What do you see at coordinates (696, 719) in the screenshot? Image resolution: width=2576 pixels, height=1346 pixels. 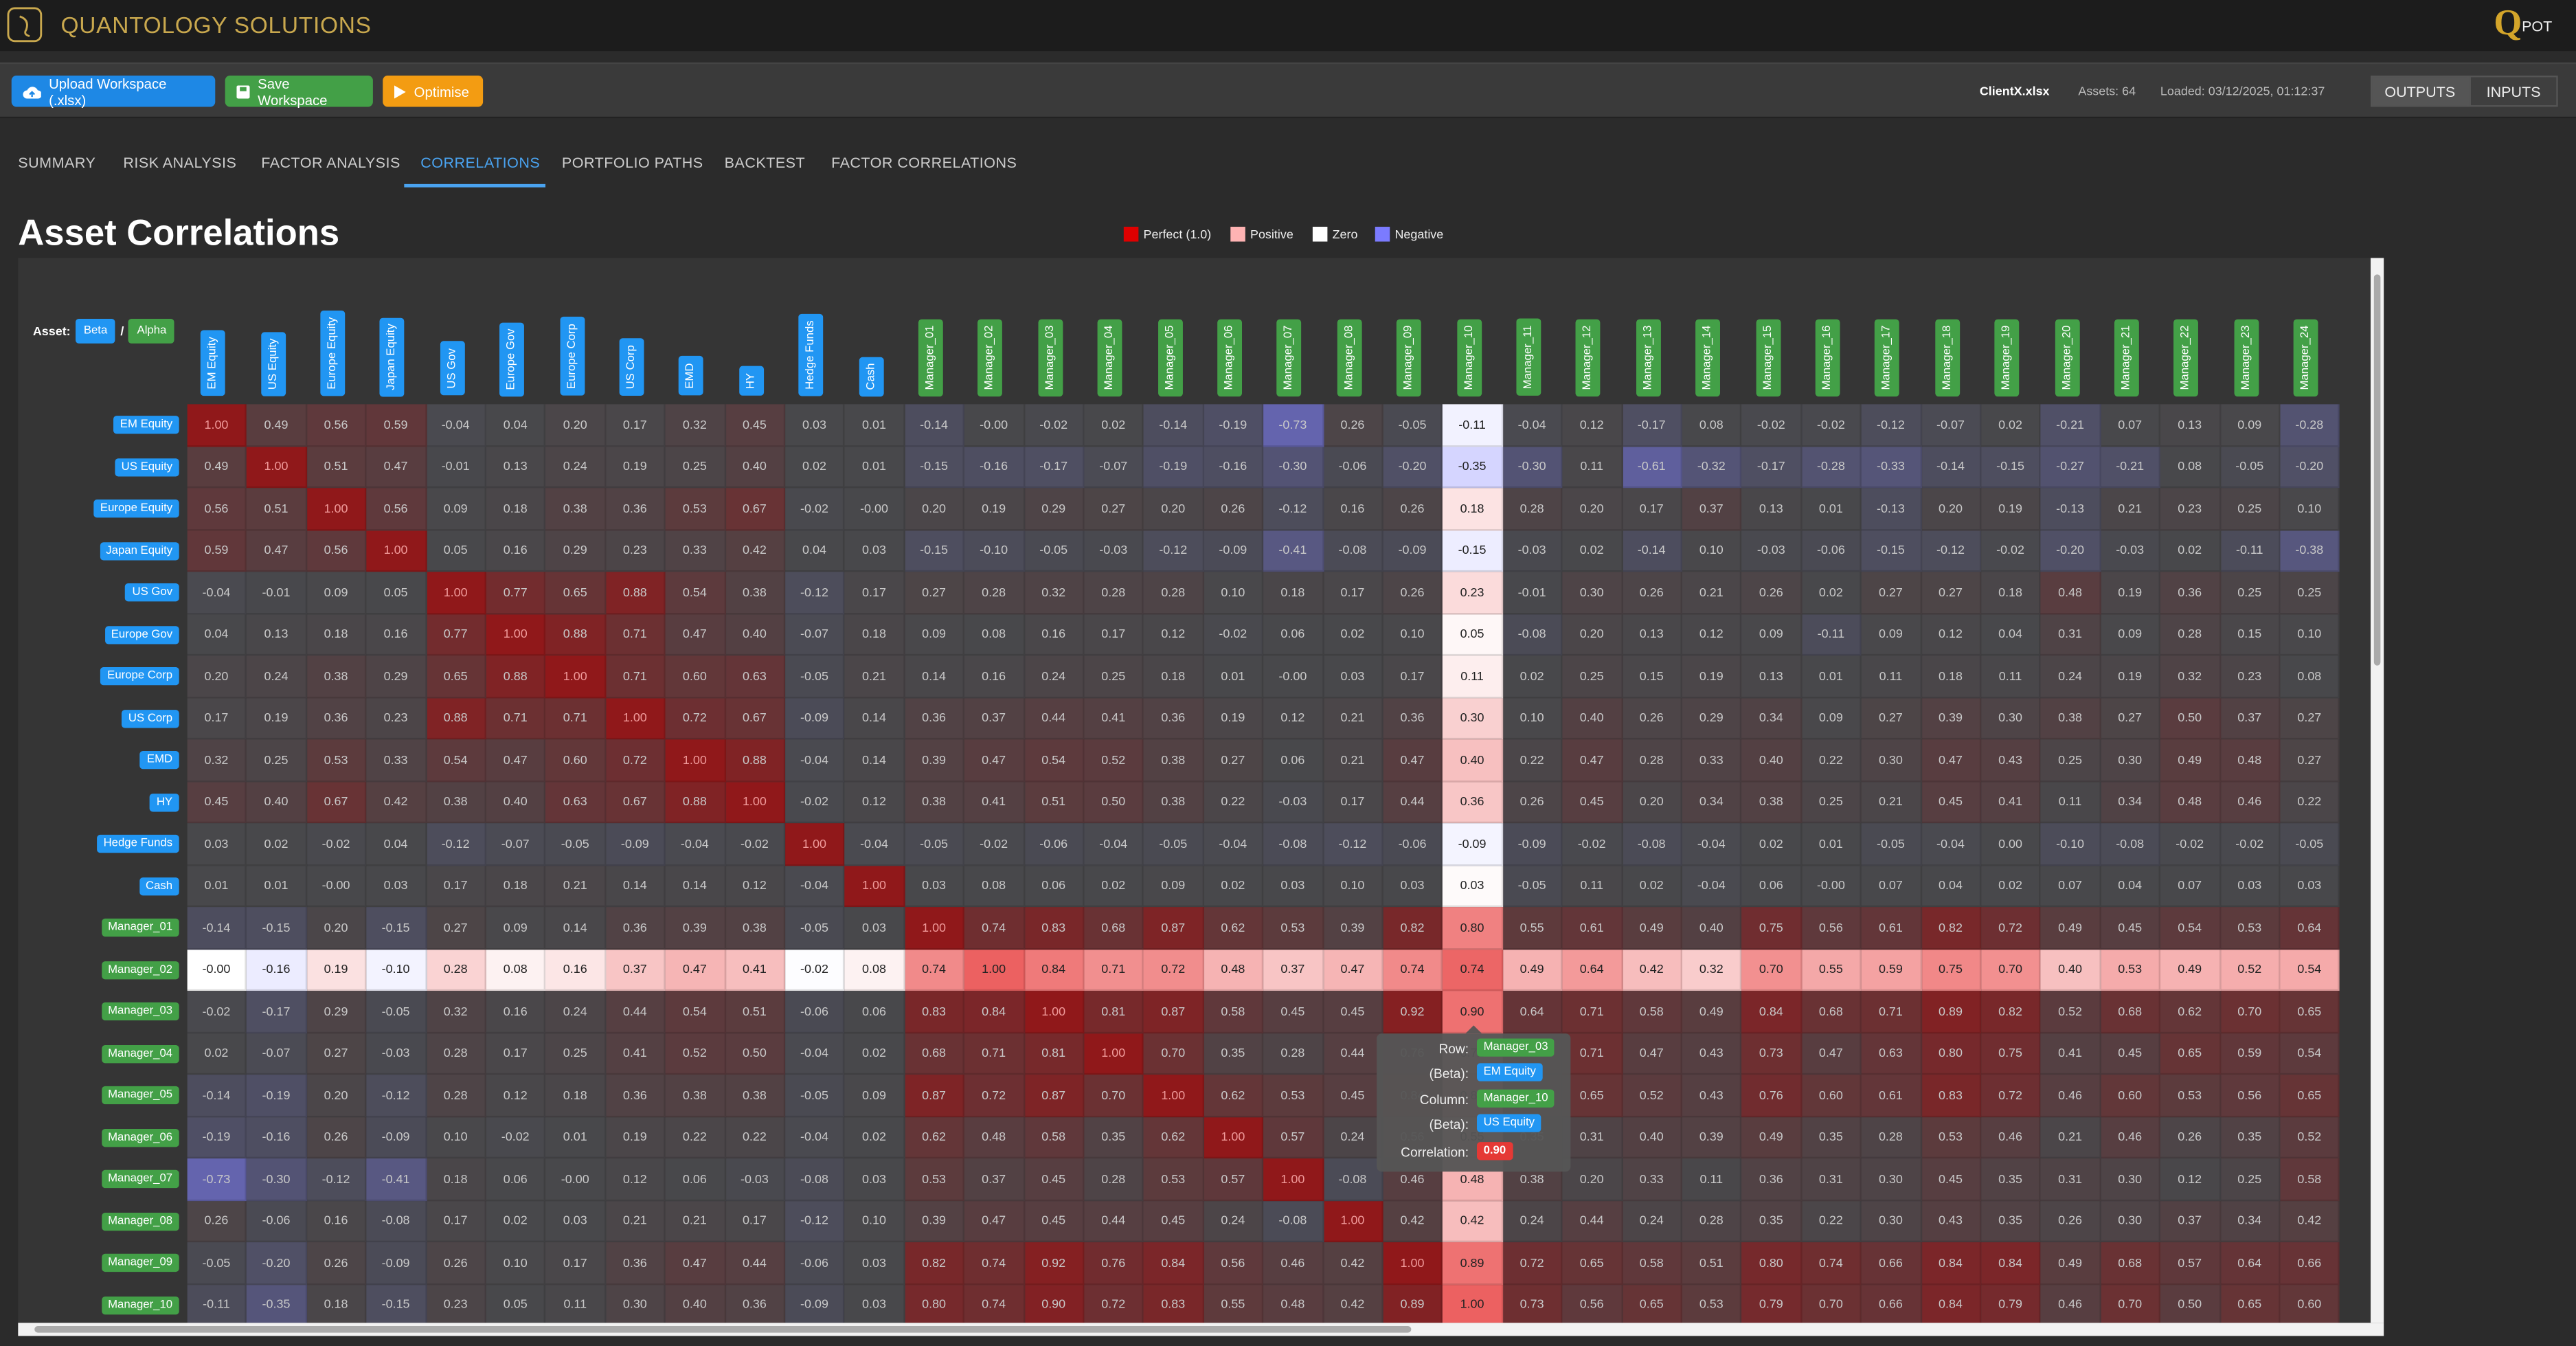 I see `cell: 0.72` at bounding box center [696, 719].